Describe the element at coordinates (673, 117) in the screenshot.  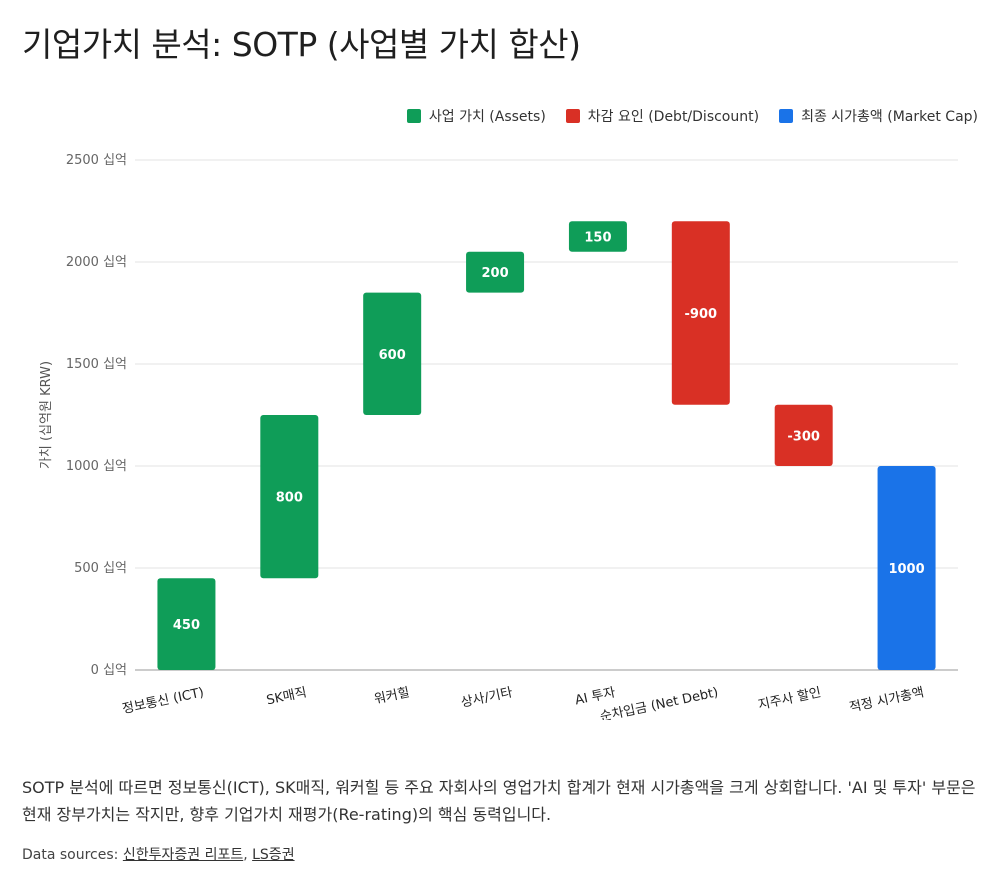
I see `legend-label-deduction: 차감 요인 (Debt/Discount)` at that location.